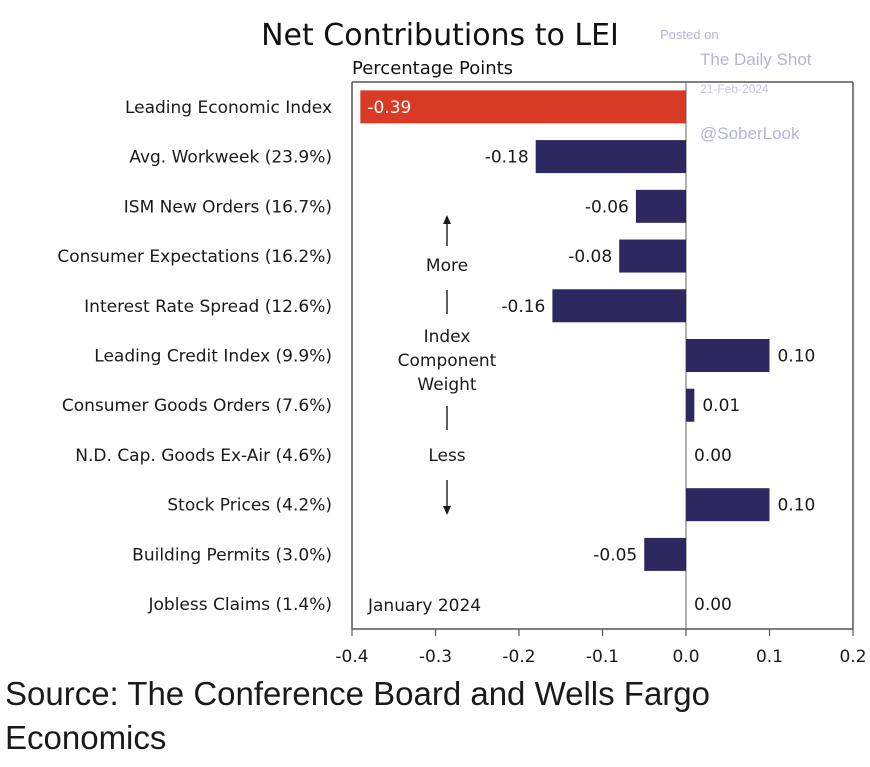 The width and height of the screenshot is (870, 767). What do you see at coordinates (750, 133) in the screenshot?
I see `watermark-handle: @SoberLook` at bounding box center [750, 133].